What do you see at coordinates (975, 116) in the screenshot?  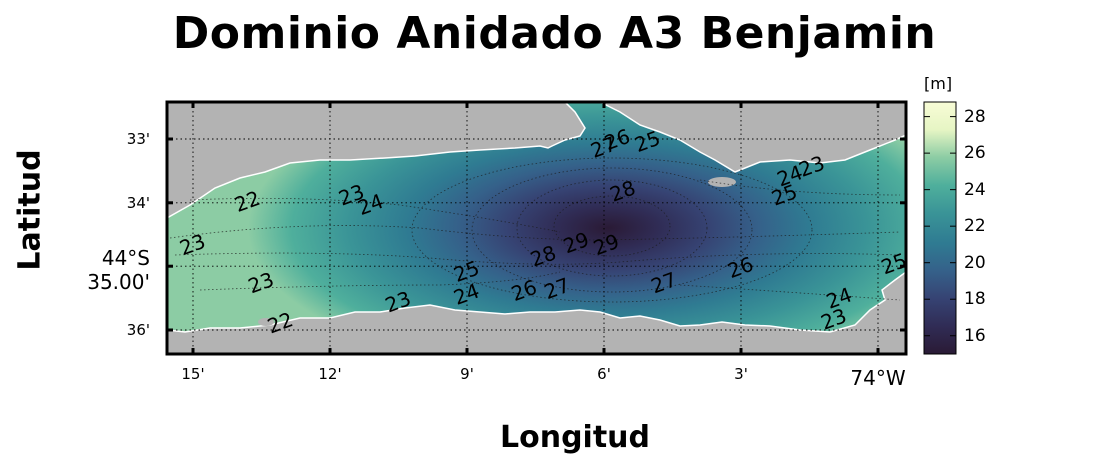 I see `colorbar-tick-label: 28` at bounding box center [975, 116].